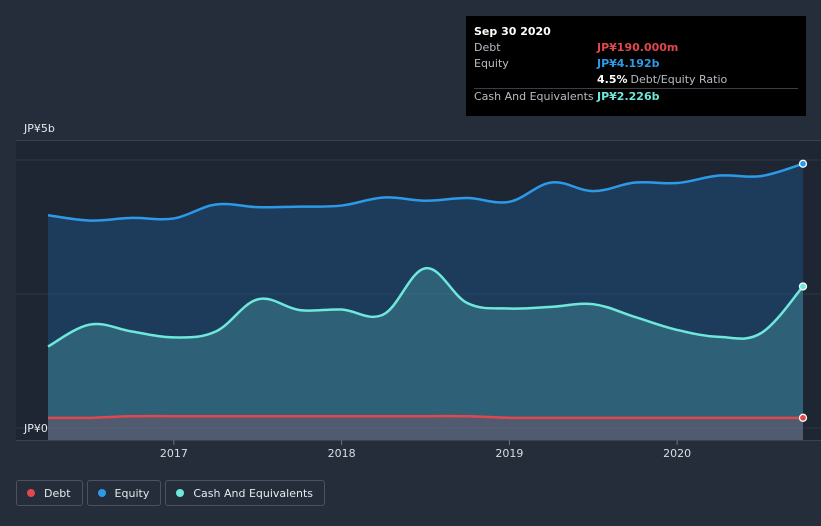 The width and height of the screenshot is (821, 526). I want to click on tooltip-cash-value: JP¥2.226b, so click(628, 96).